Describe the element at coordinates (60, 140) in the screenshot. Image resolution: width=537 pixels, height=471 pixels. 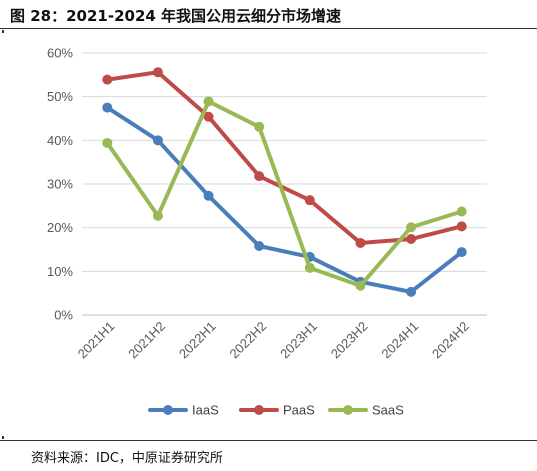
I see `y-tick-label: 40%` at that location.